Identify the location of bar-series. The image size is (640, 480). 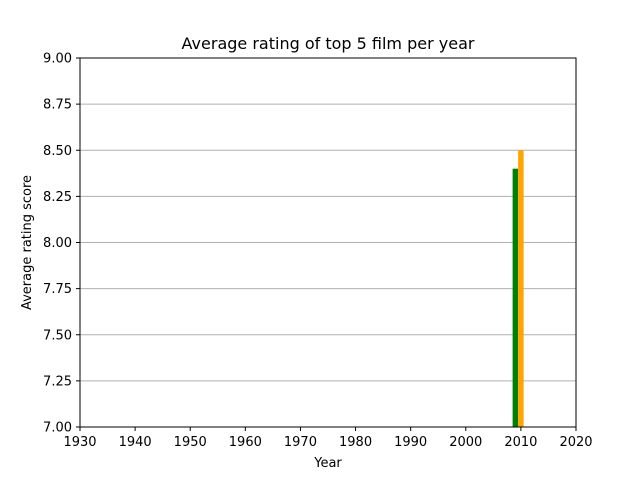
(518, 288).